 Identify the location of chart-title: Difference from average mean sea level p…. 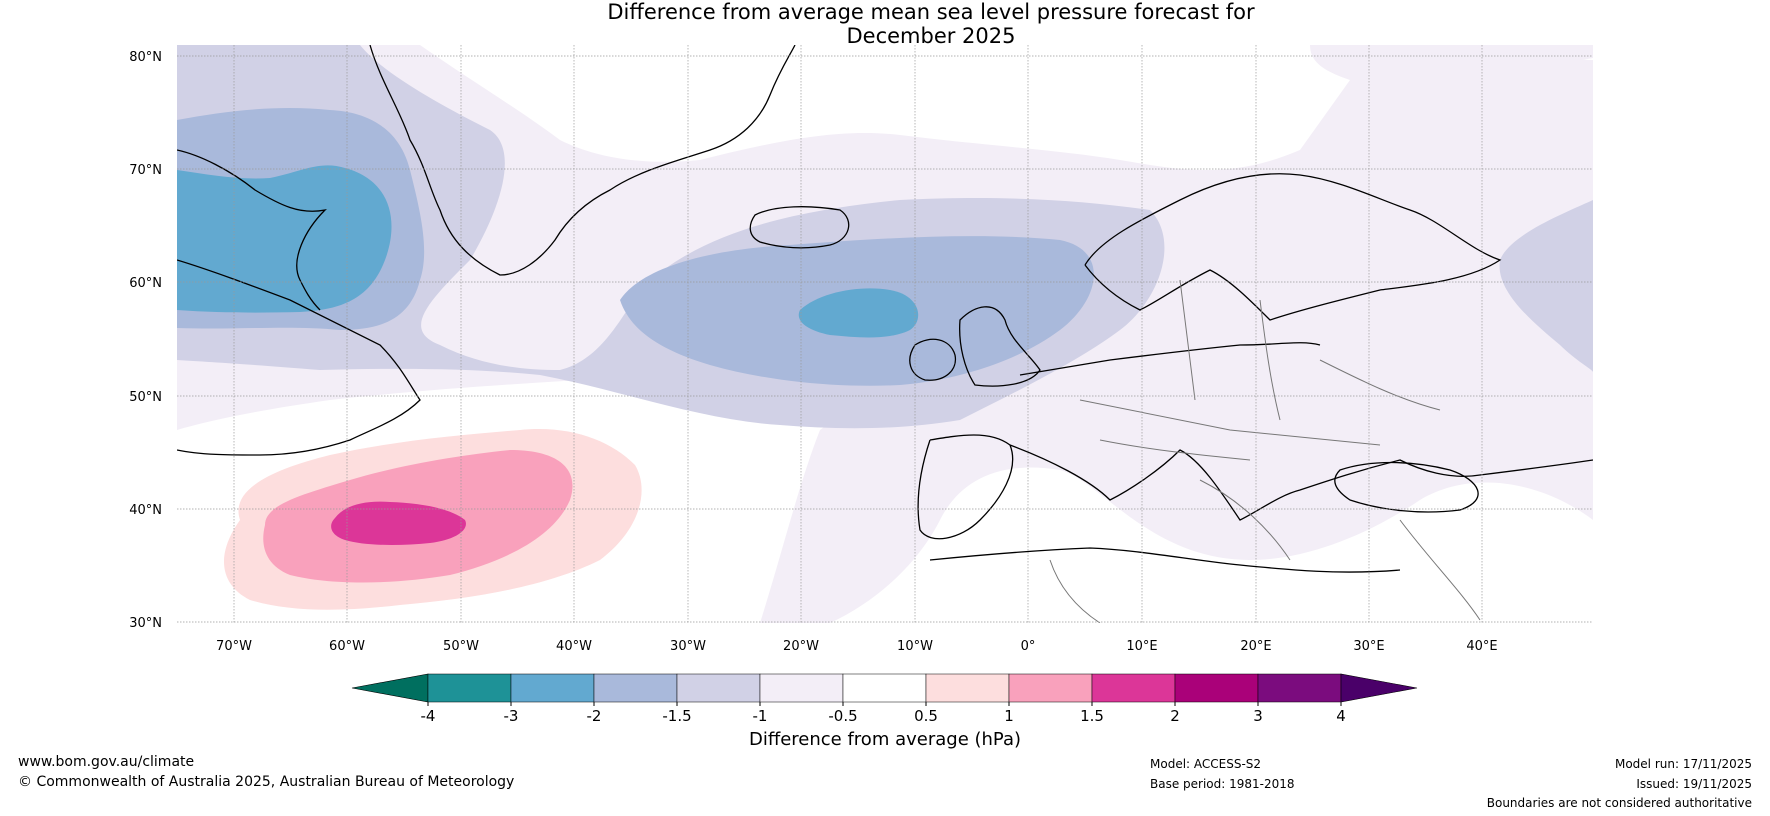
(885, 24).